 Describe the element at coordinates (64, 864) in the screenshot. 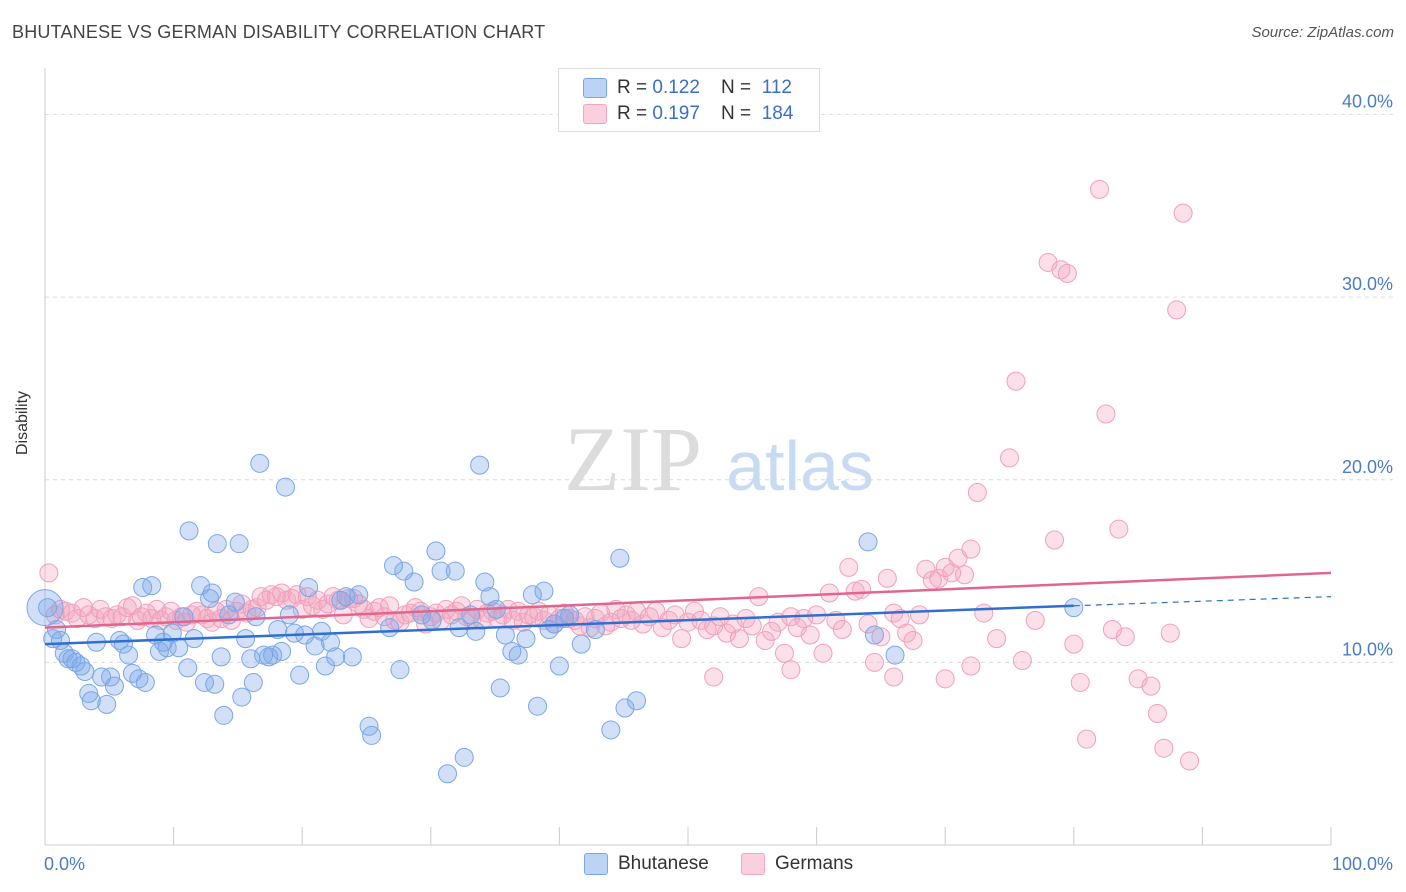

I see `x-tick-label: 0.0%` at that location.